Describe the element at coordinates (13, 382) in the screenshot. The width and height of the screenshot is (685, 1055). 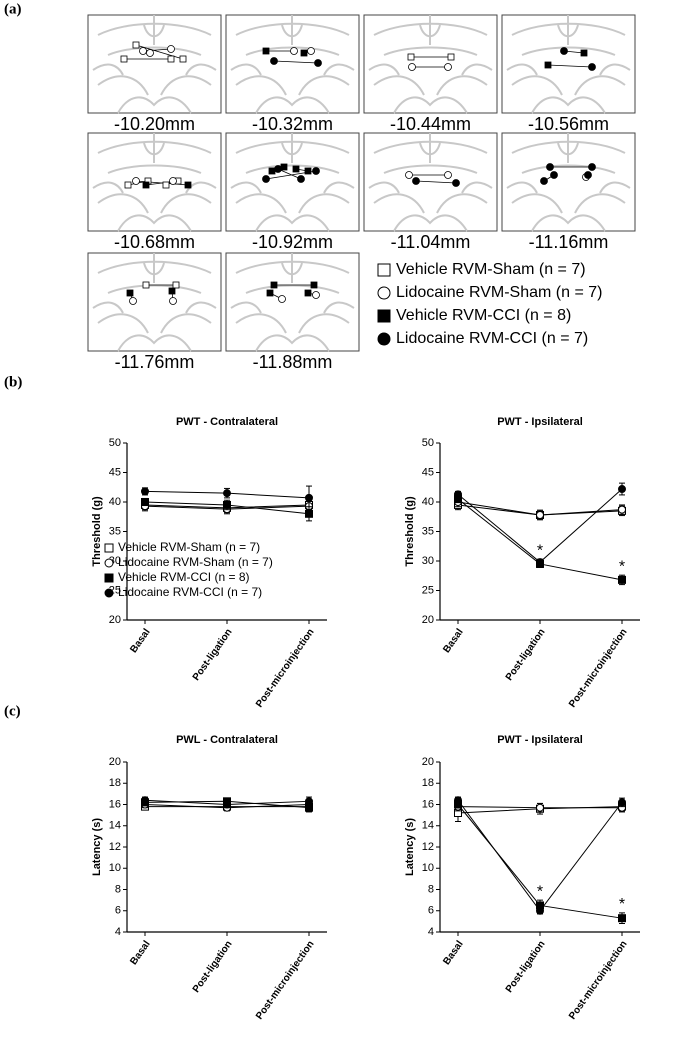
I see `panel-label: (b)` at that location.